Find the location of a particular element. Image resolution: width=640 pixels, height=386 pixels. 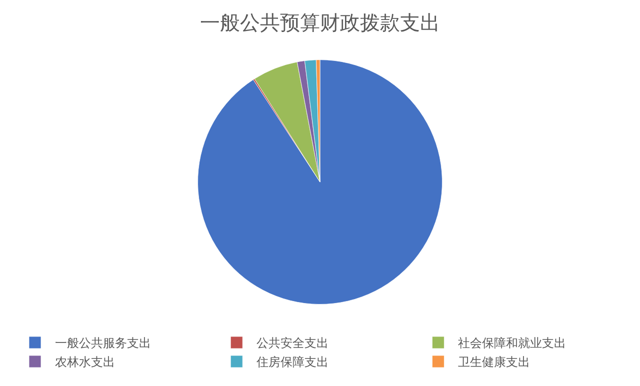

chart-title: 一般公共预算财政拨款支出 is located at coordinates (320, 22).